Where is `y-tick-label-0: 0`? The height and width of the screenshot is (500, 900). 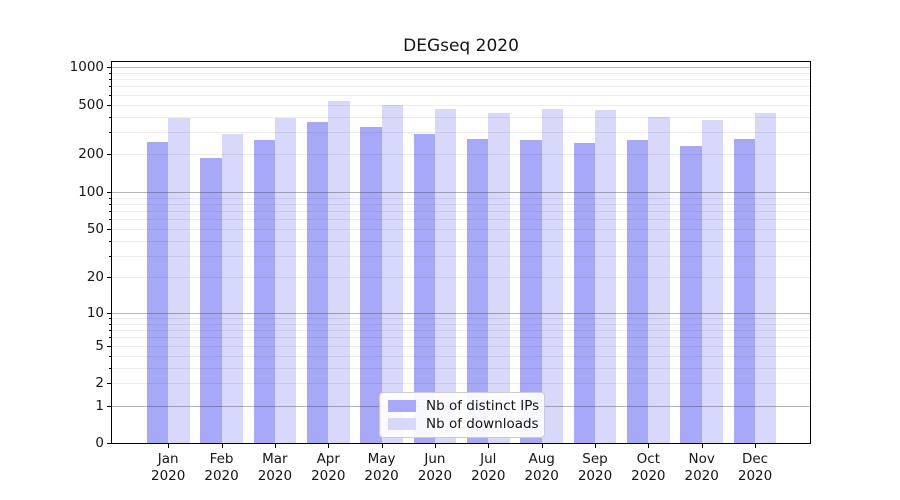 y-tick-label-0: 0 is located at coordinates (99, 443).